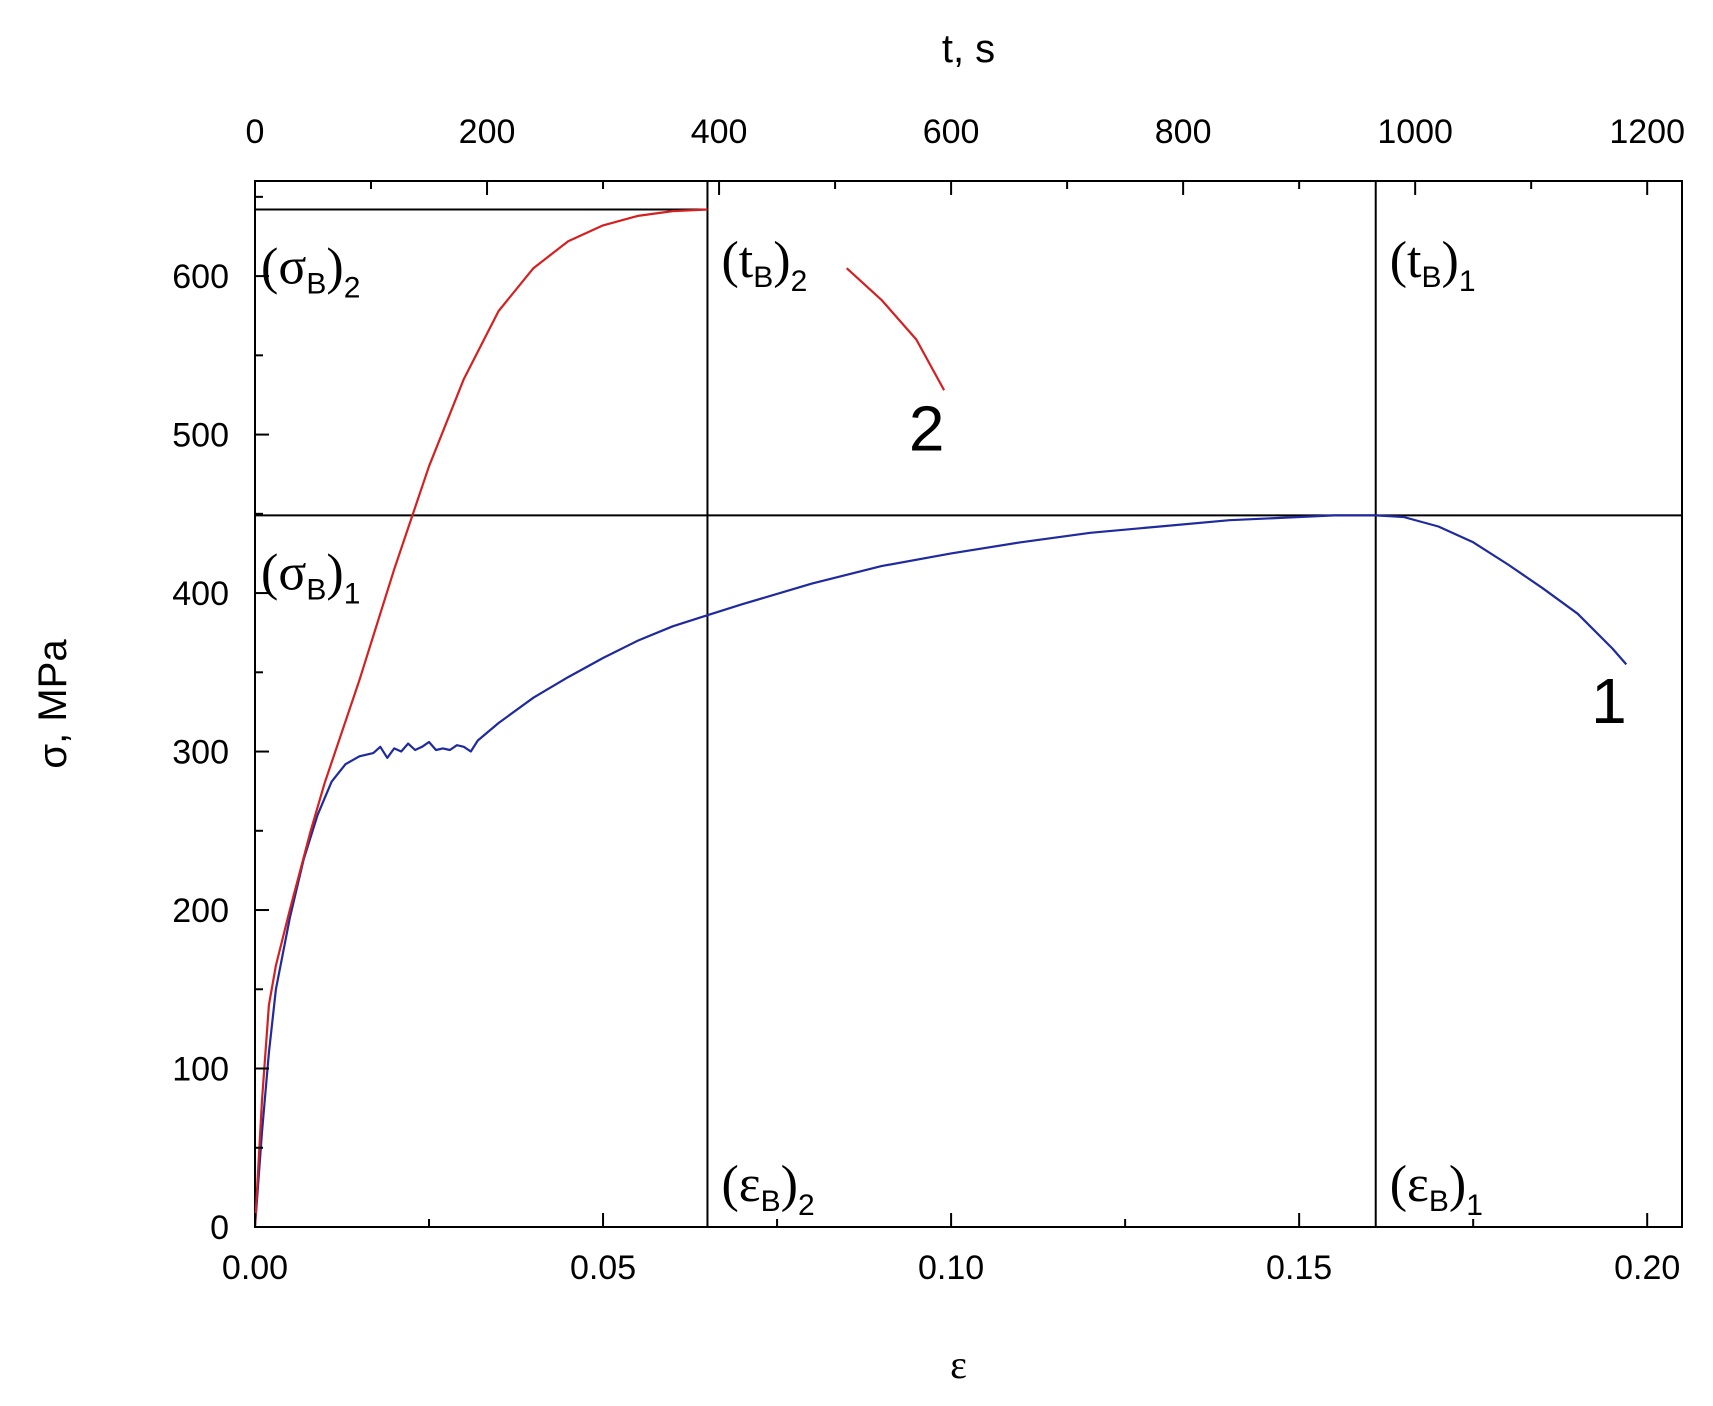 The height and width of the screenshot is (1406, 1713). I want to click on epsilon-b-1-label: (εB)1, so click(1436, 1189).